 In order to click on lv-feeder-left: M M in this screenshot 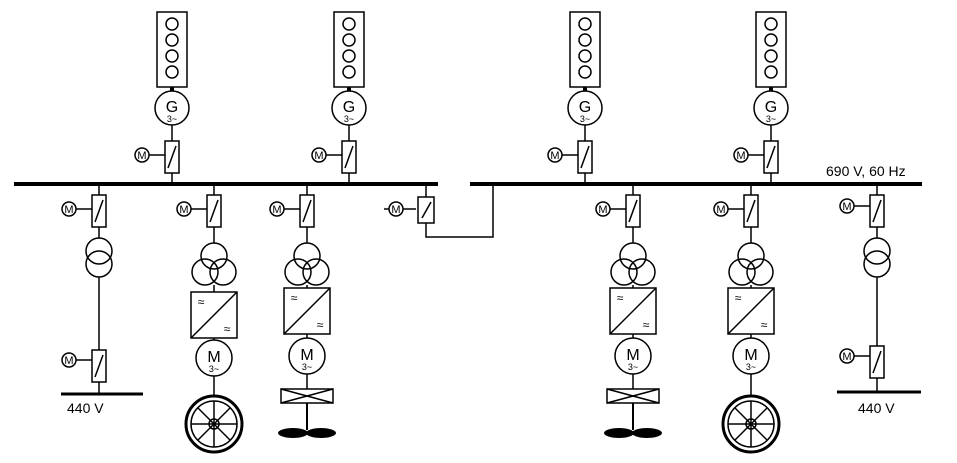, I will do `click(102, 290)`.